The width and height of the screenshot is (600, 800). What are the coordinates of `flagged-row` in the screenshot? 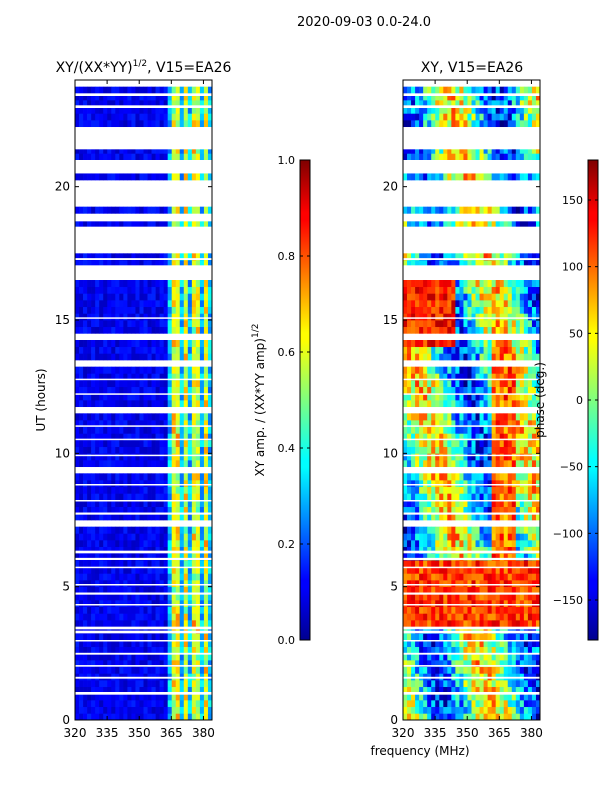 It's located at (143, 552).